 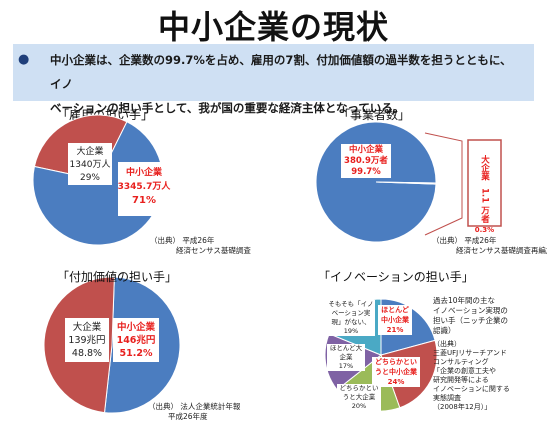 What do you see at coordinates (359, 392) in the screenshot?
I see `innovation-label-rather-large-name: どちらかというと大企業` at bounding box center [359, 392].